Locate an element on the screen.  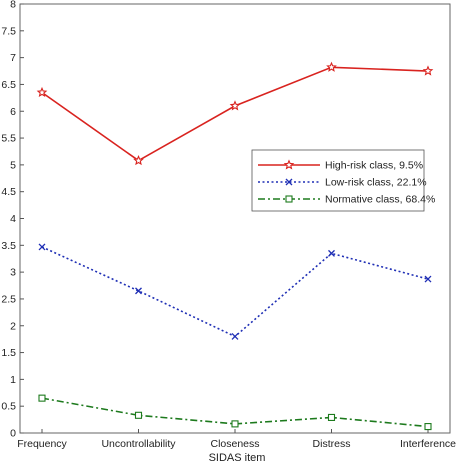
legend-label: High-risk class, 9.5% is located at coordinates (374, 166).